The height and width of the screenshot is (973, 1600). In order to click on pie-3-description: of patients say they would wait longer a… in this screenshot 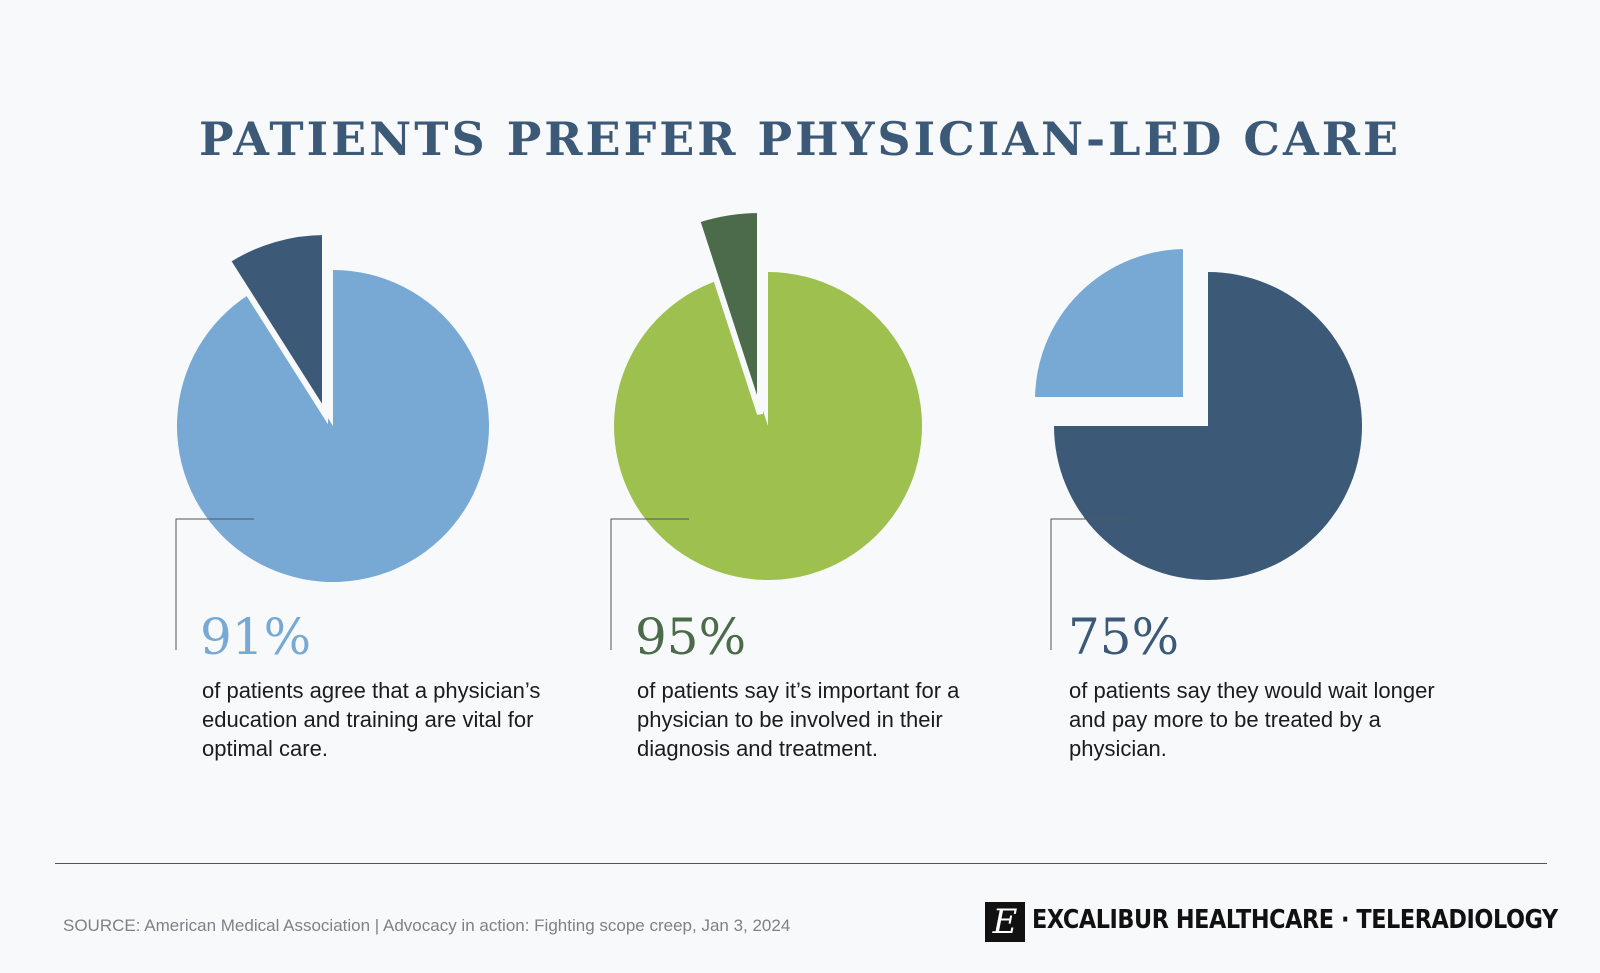, I will do `click(1259, 719)`.